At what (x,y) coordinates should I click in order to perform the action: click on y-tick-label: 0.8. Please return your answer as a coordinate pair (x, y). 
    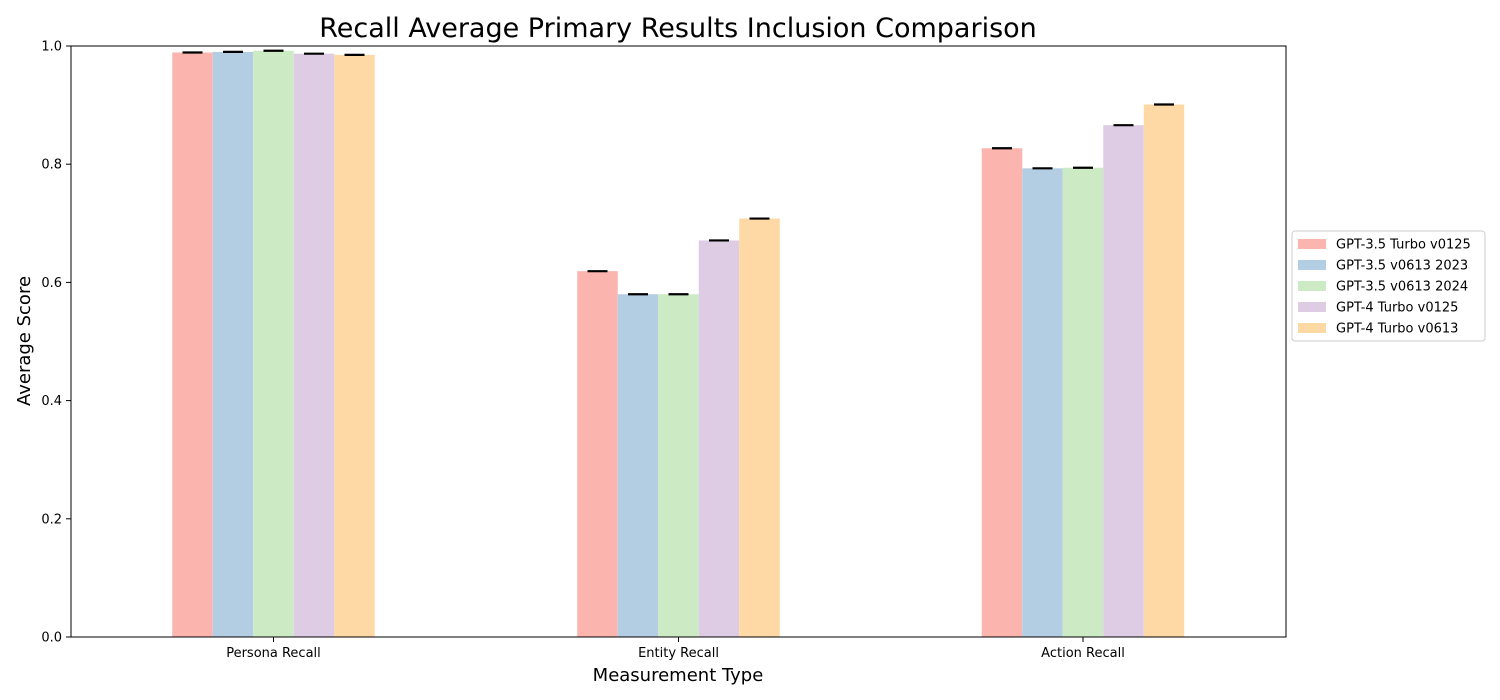
    Looking at the image, I should click on (51, 165).